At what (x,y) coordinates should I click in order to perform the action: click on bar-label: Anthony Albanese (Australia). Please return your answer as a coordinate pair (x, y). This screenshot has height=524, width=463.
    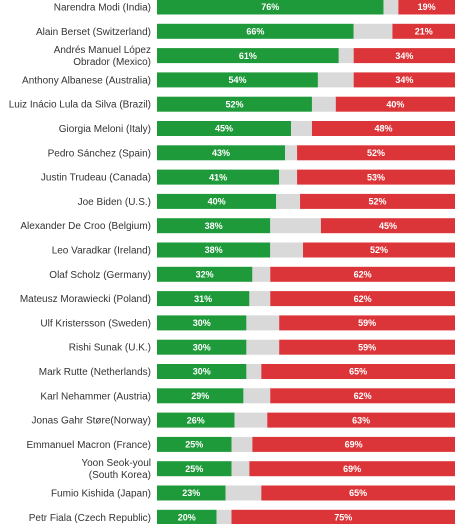
    Looking at the image, I should click on (86, 80).